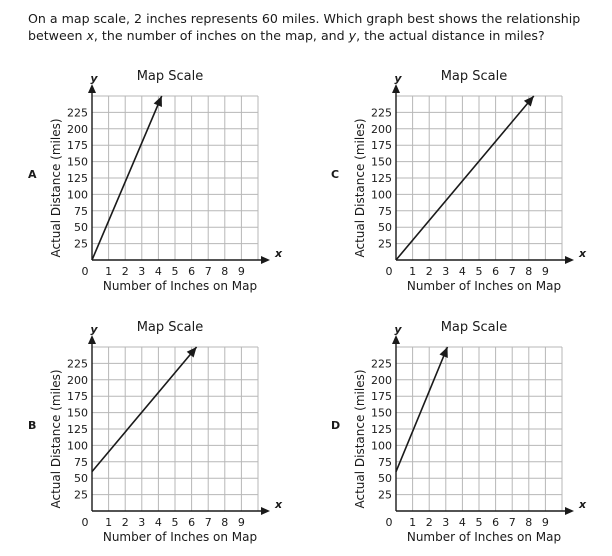 The image size is (612, 556). Describe the element at coordinates (221, 35) in the screenshot. I see `question-line-2-middle: , the number of inches on the map, and` at that location.